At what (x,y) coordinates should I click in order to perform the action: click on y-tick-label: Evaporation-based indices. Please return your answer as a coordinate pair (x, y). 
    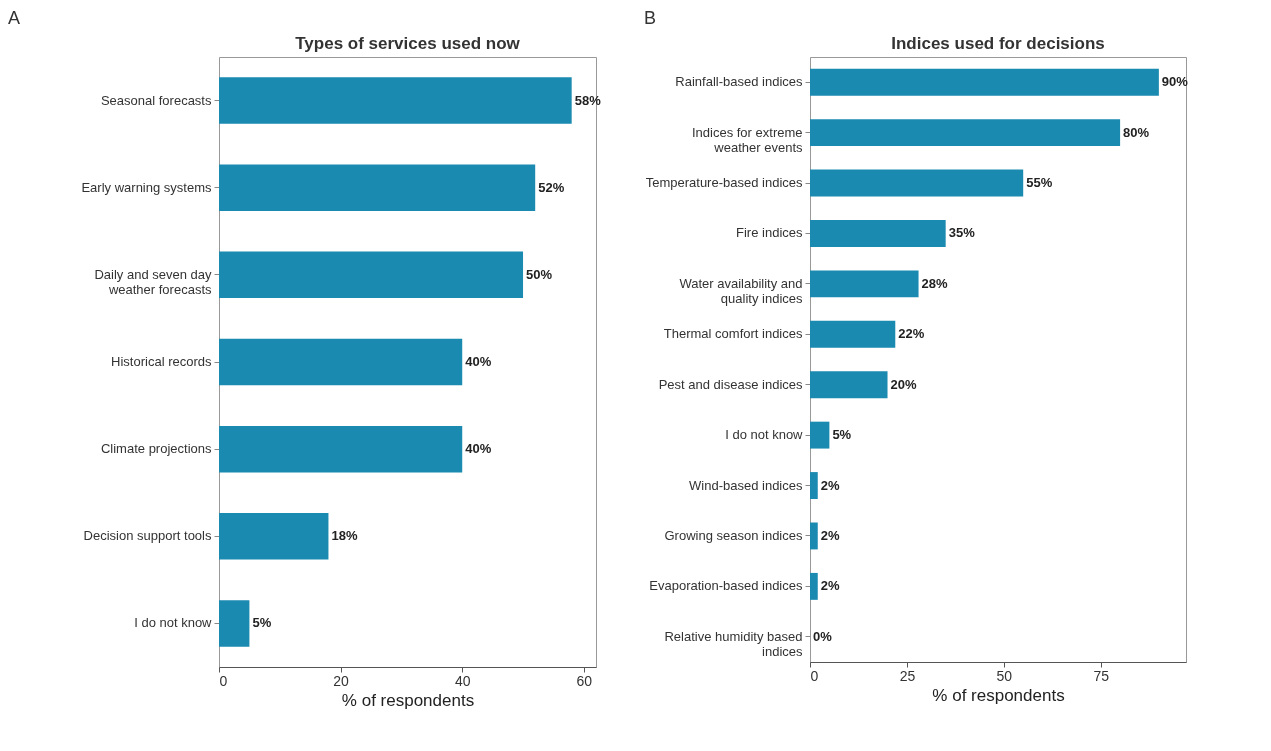
    Looking at the image, I should click on (726, 586).